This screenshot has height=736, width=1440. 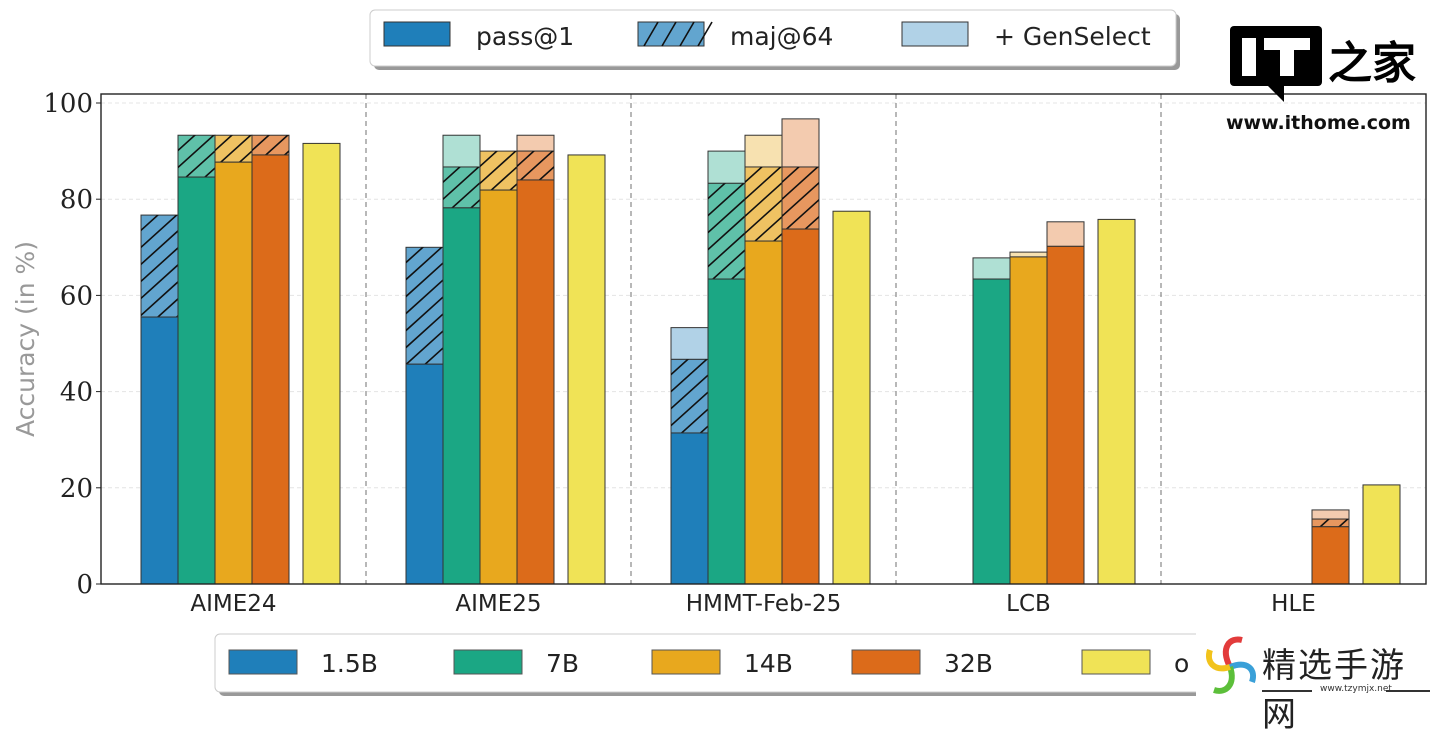 I want to click on ithome-logo: 之家, so click(x=1328, y=68).